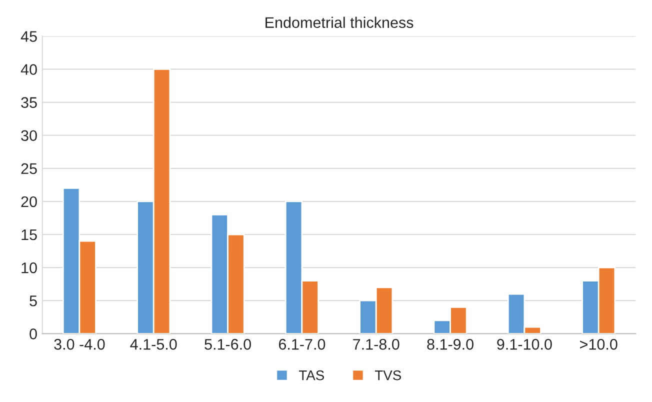 Image resolution: width=652 pixels, height=402 pixels. Describe the element at coordinates (153, 344) in the screenshot. I see `x-tick-label: 4.1-5.0` at that location.